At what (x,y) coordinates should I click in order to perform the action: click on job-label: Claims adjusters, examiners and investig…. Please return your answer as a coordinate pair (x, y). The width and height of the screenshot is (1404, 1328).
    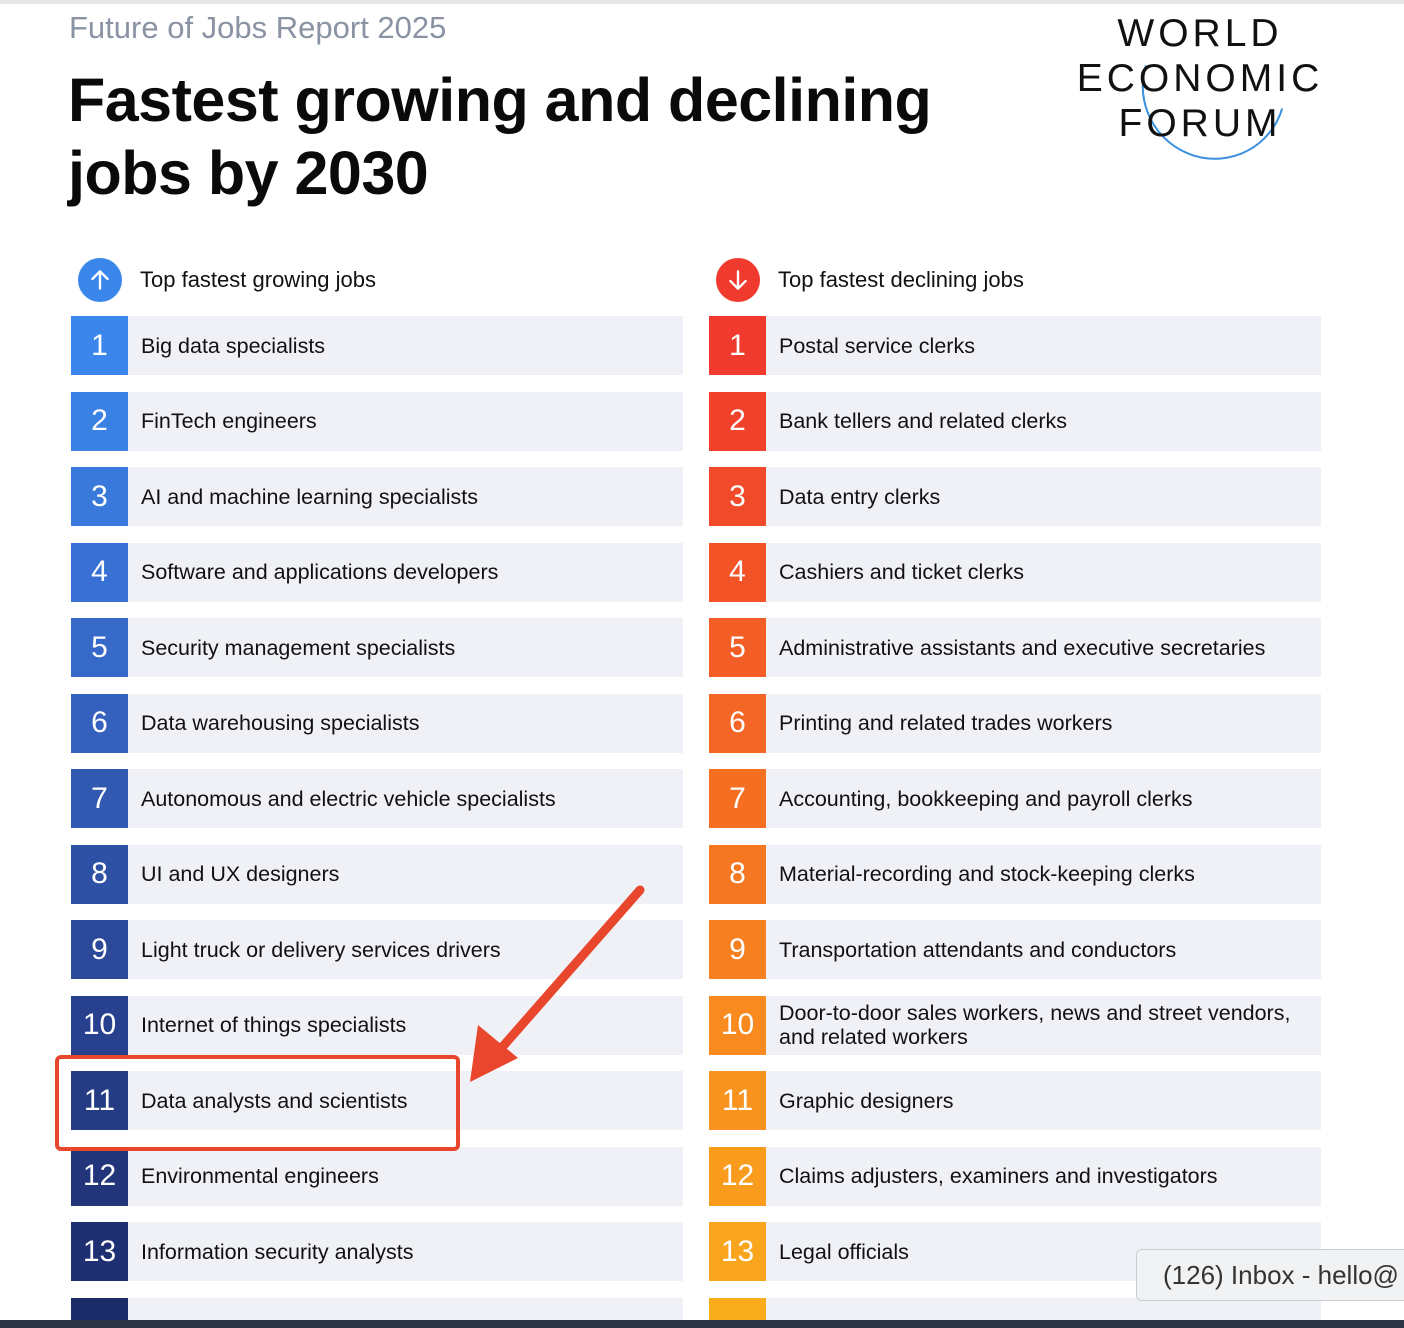
    Looking at the image, I should click on (998, 1176).